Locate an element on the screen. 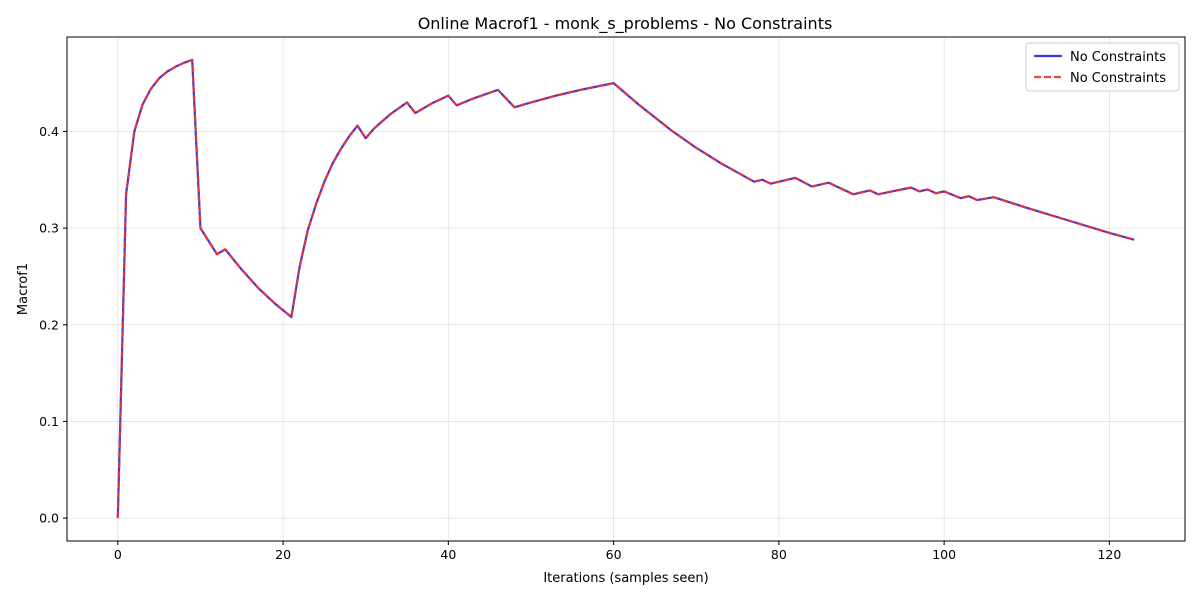 This screenshot has height=600, width=1200. y-axis-title: Macrof1 is located at coordinates (23, 289).